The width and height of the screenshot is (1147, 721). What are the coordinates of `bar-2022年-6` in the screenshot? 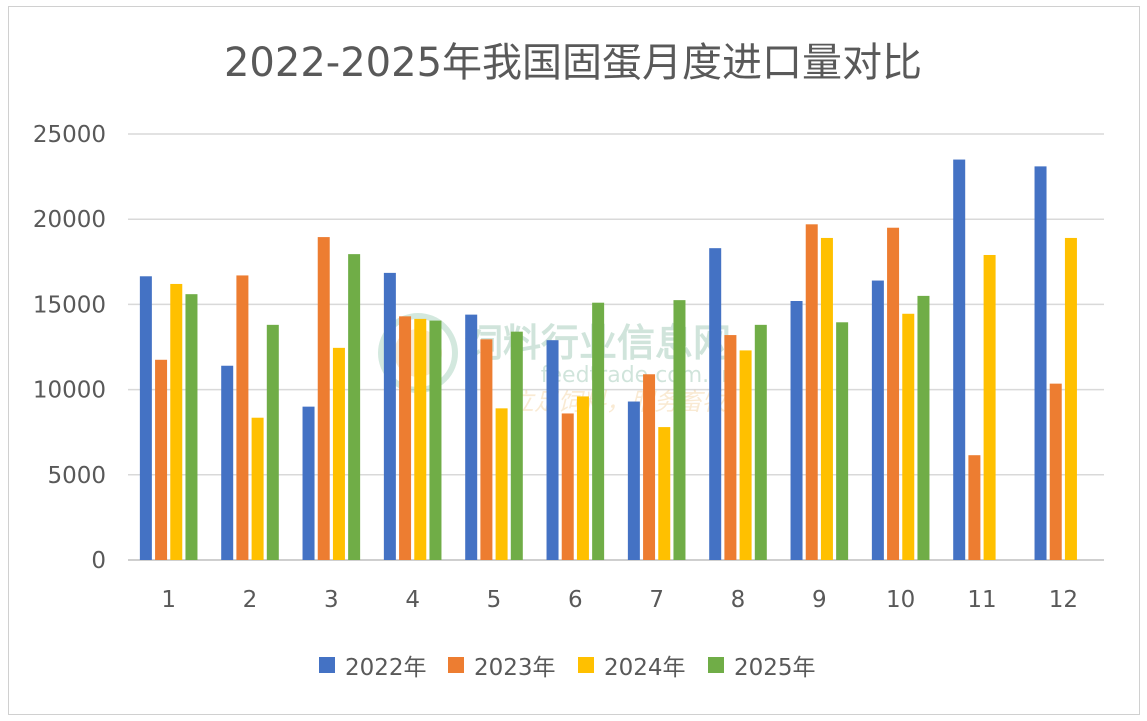 It's located at (552, 450).